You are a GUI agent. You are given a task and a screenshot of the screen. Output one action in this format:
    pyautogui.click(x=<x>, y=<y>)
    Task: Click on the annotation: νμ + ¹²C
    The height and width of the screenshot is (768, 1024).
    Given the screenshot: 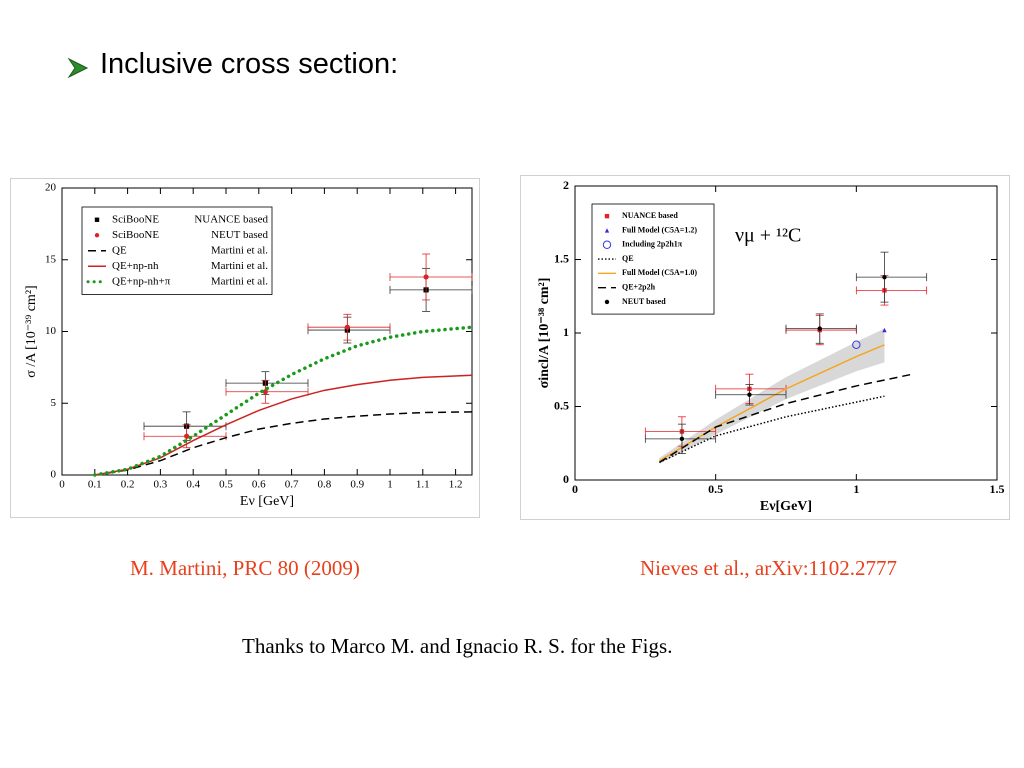 What is the action you would take?
    pyautogui.click(x=768, y=236)
    